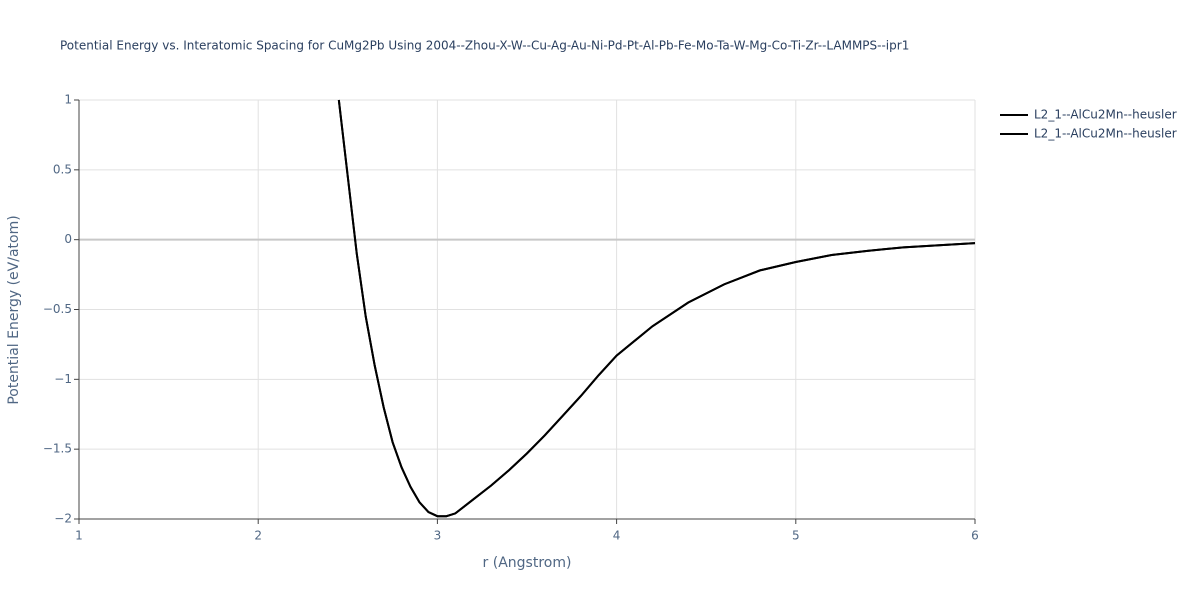 This screenshot has width=1200, height=600. I want to click on x-tick-label: 3, so click(438, 536).